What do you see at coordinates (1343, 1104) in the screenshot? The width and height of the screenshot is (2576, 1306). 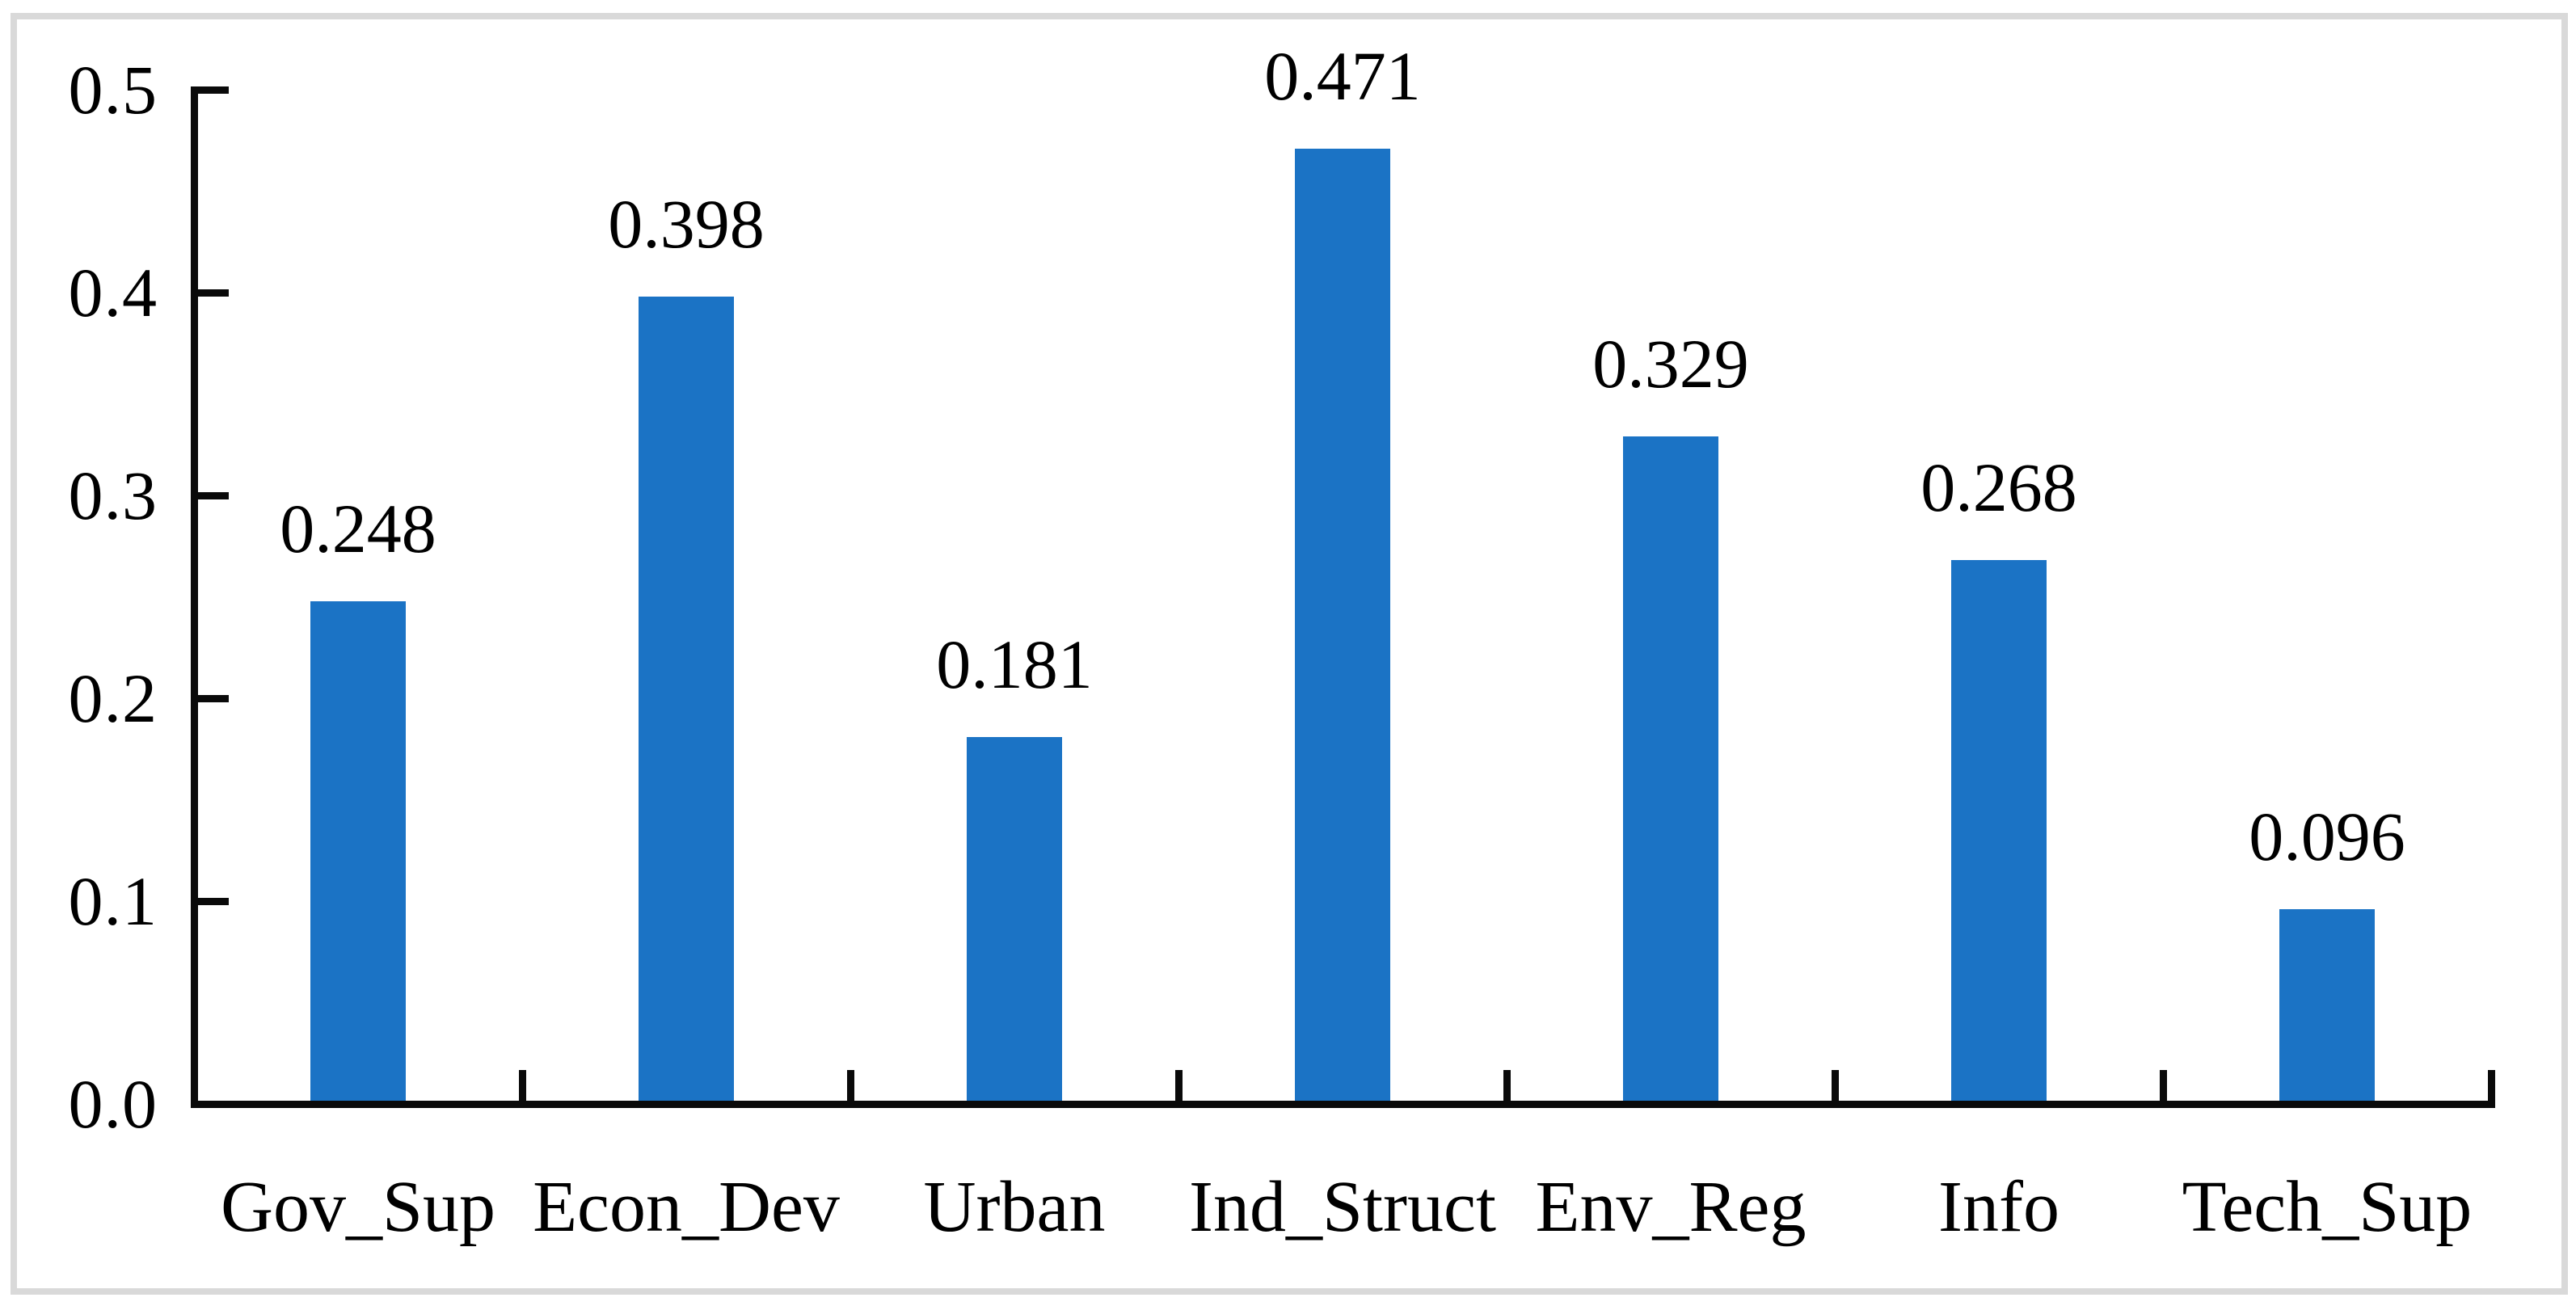 I see `x-axis-line` at bounding box center [1343, 1104].